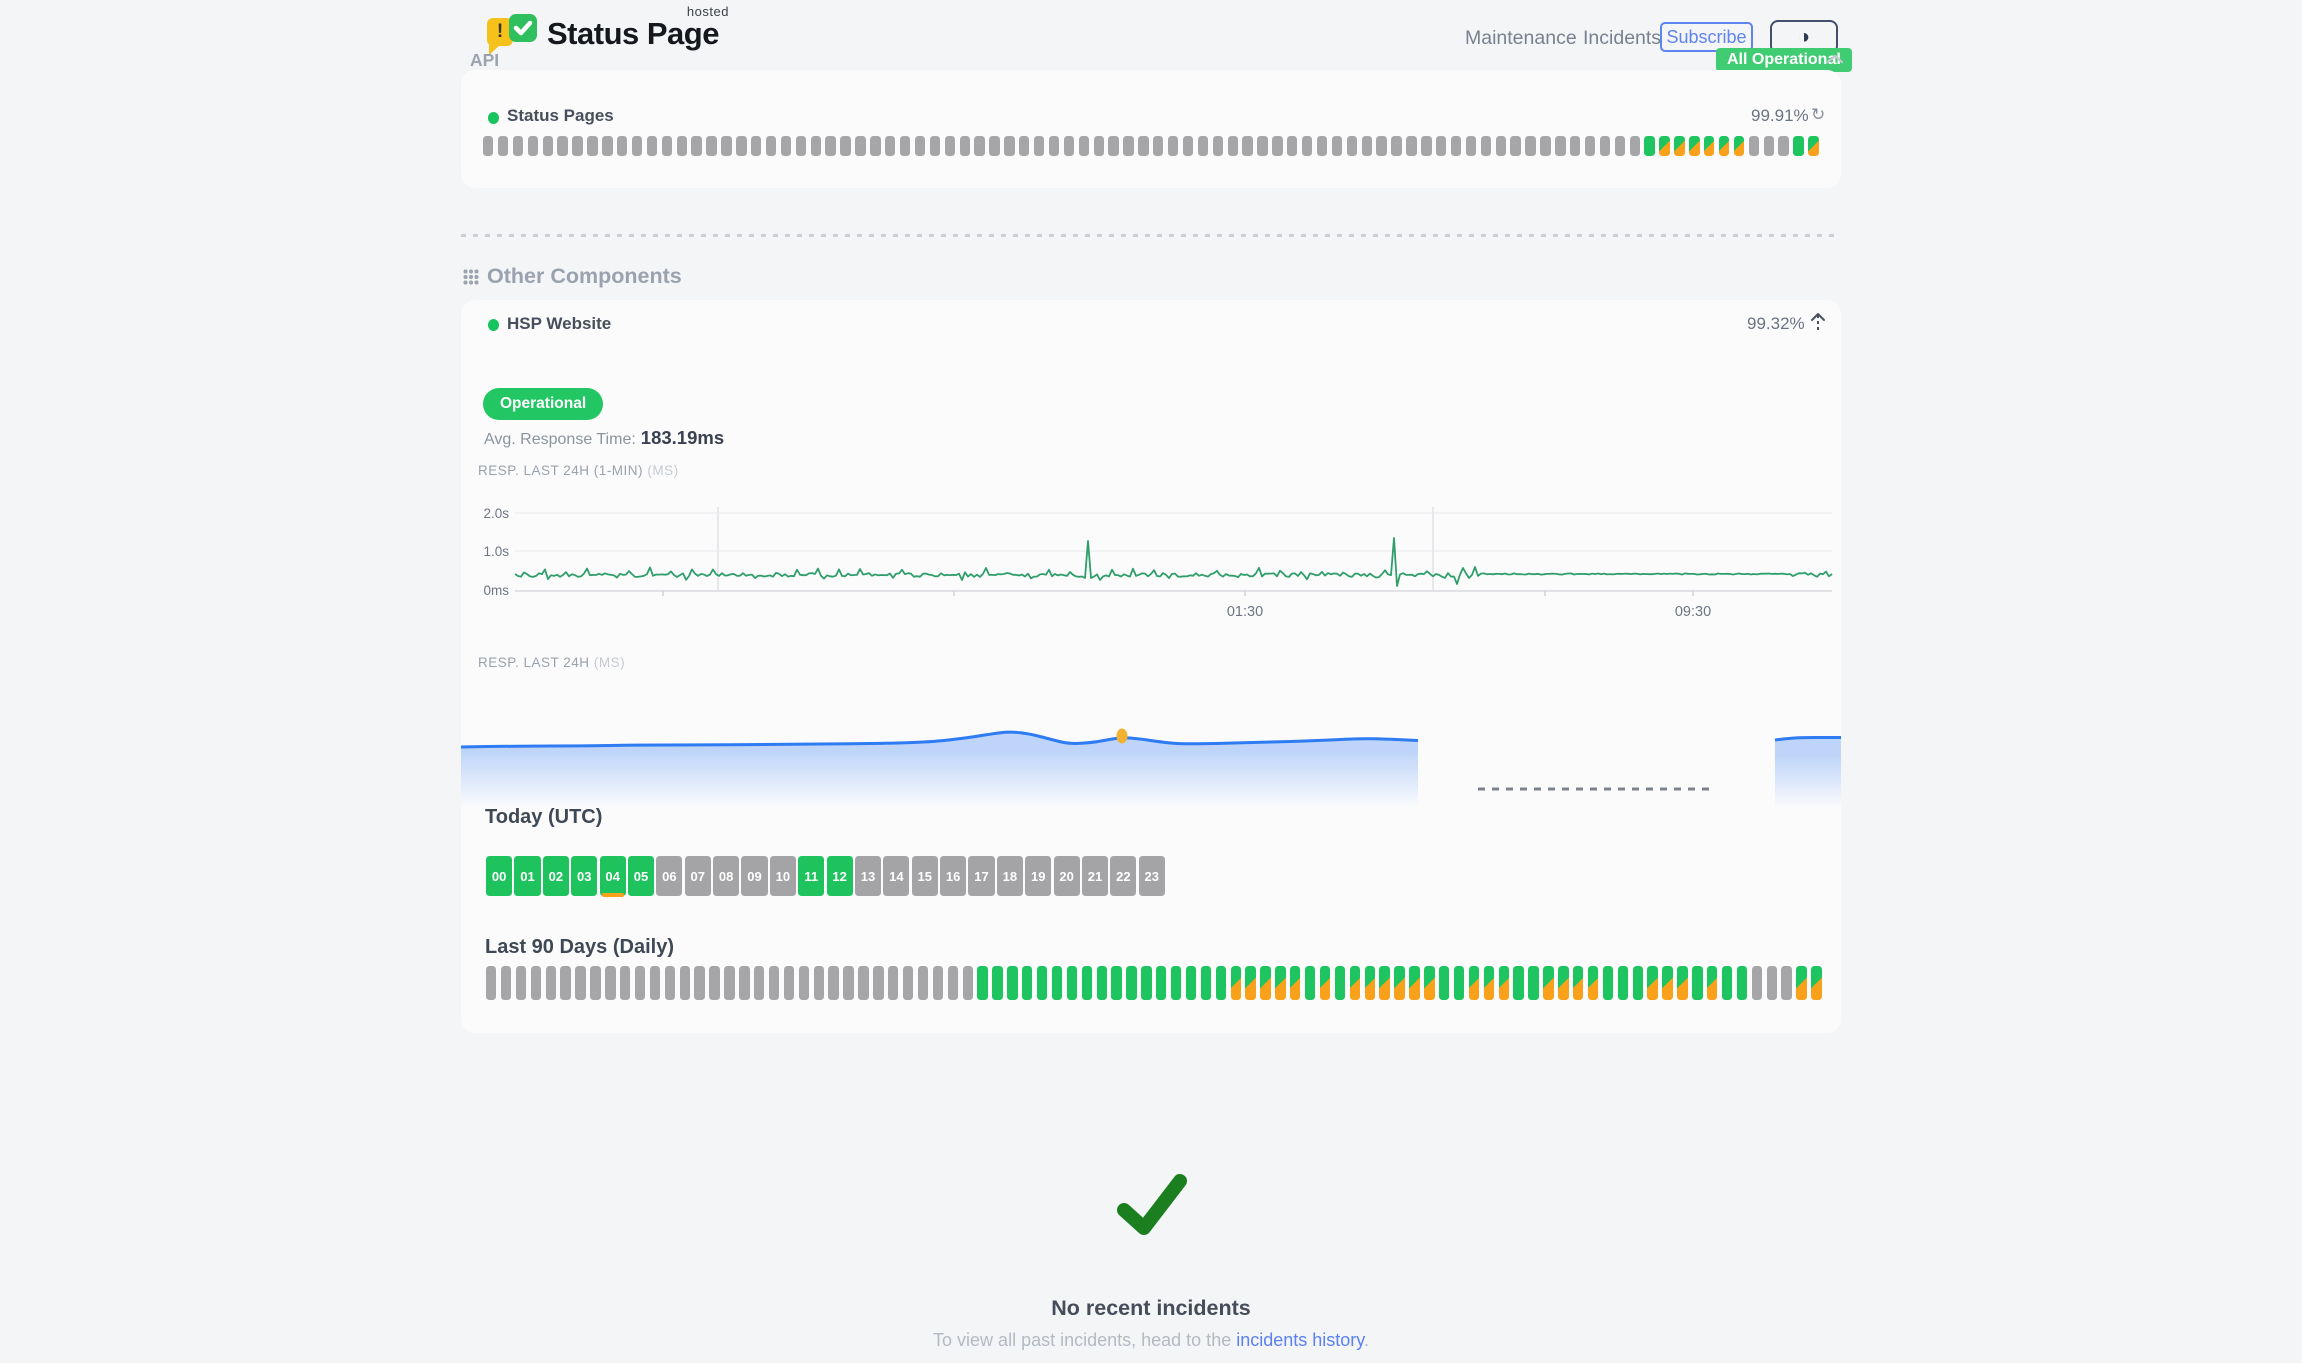 This screenshot has width=2302, height=1363. I want to click on hour-box-16: 16, so click(953, 876).